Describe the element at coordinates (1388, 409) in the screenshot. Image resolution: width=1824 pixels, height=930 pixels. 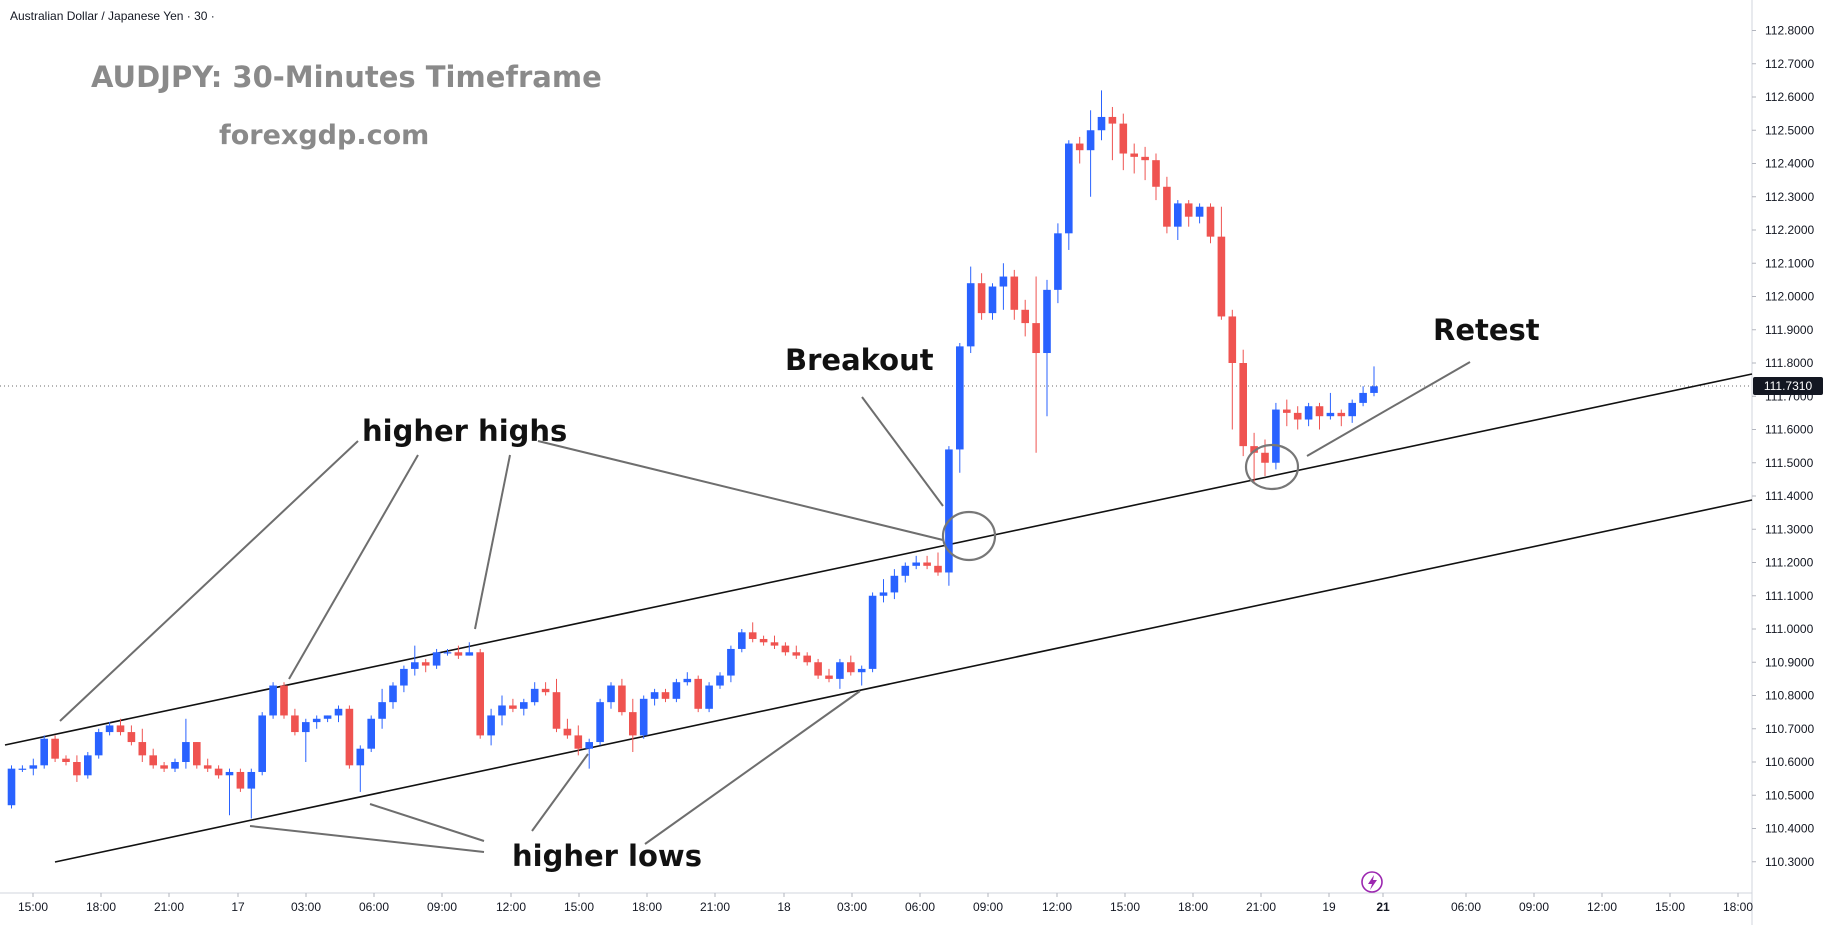
I see `retest-pointer` at that location.